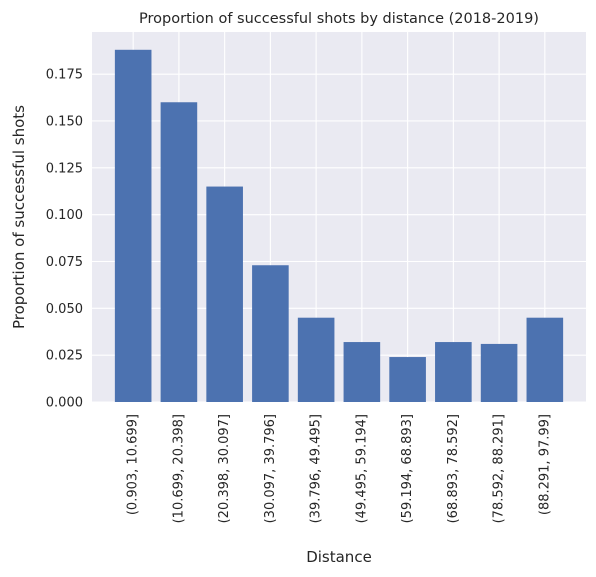 Image resolution: width=596 pixels, height=577 pixels. I want to click on y-tick-label: 0.150, so click(64, 121).